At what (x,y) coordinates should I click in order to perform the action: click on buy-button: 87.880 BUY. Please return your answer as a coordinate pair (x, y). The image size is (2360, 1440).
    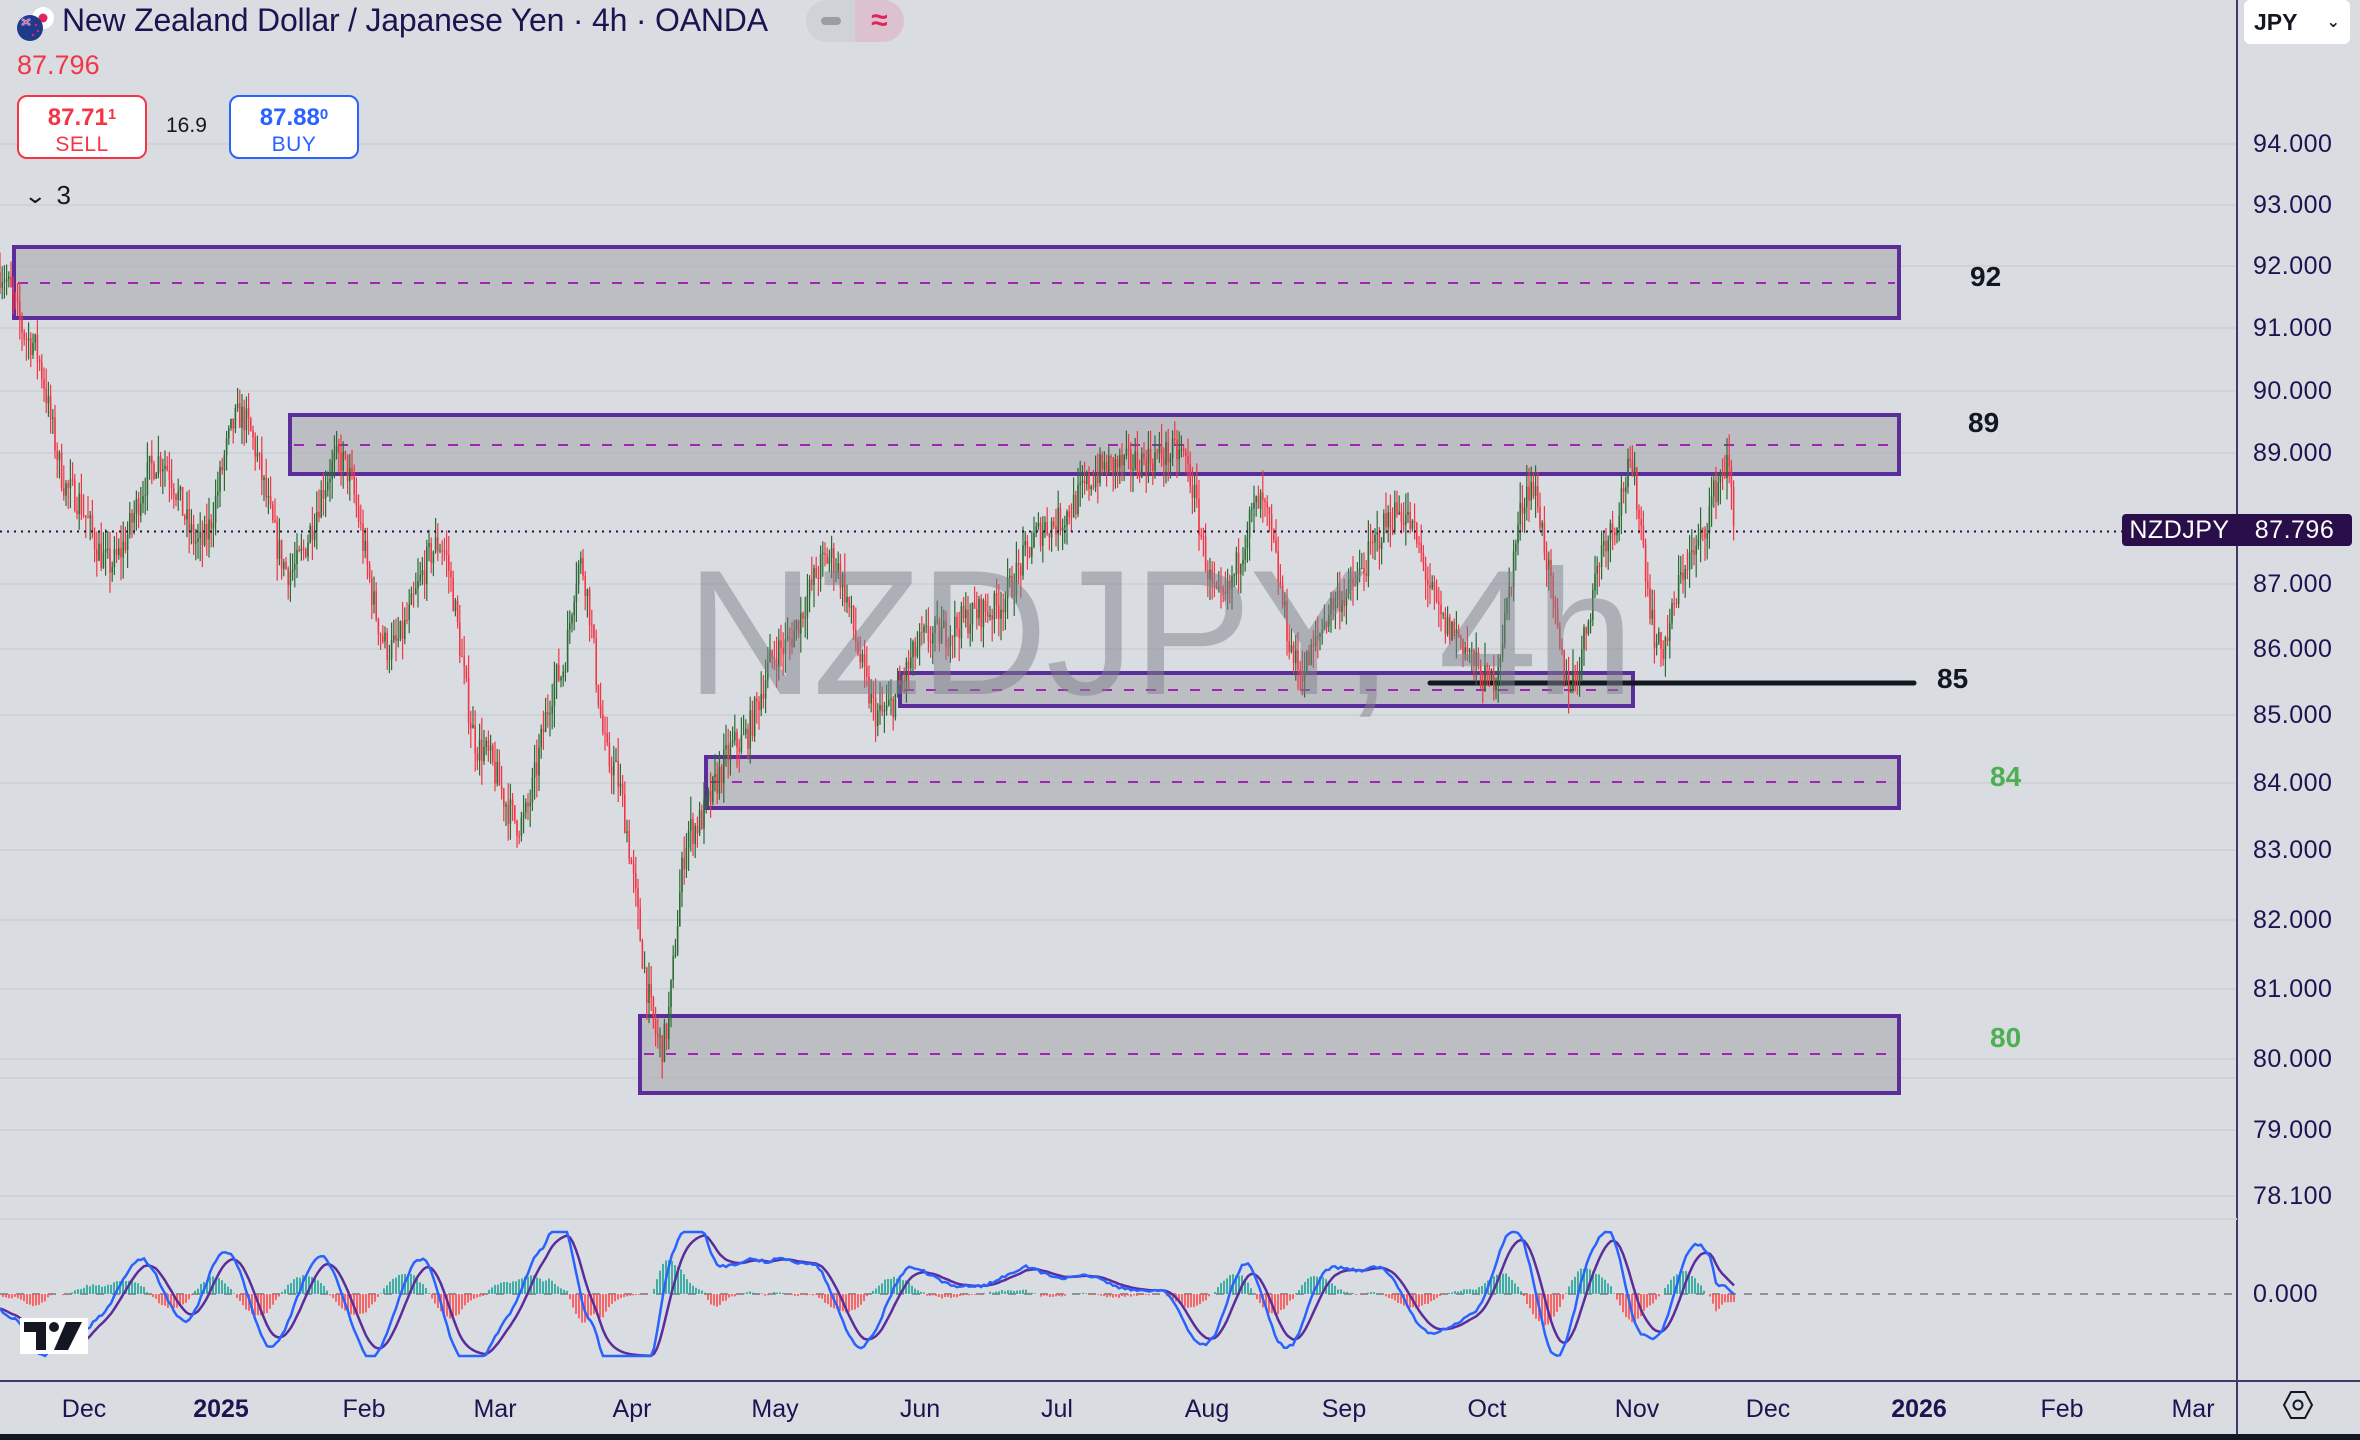
    Looking at the image, I should click on (294, 127).